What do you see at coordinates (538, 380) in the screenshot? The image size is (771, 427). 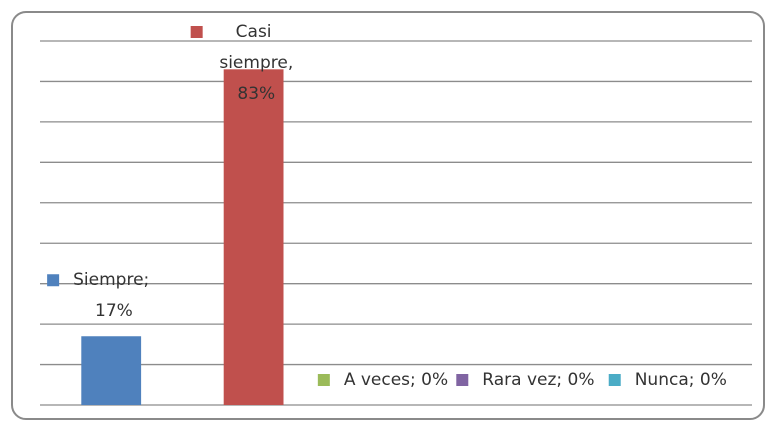 I see `data-label: Rara vez; 0%` at bounding box center [538, 380].